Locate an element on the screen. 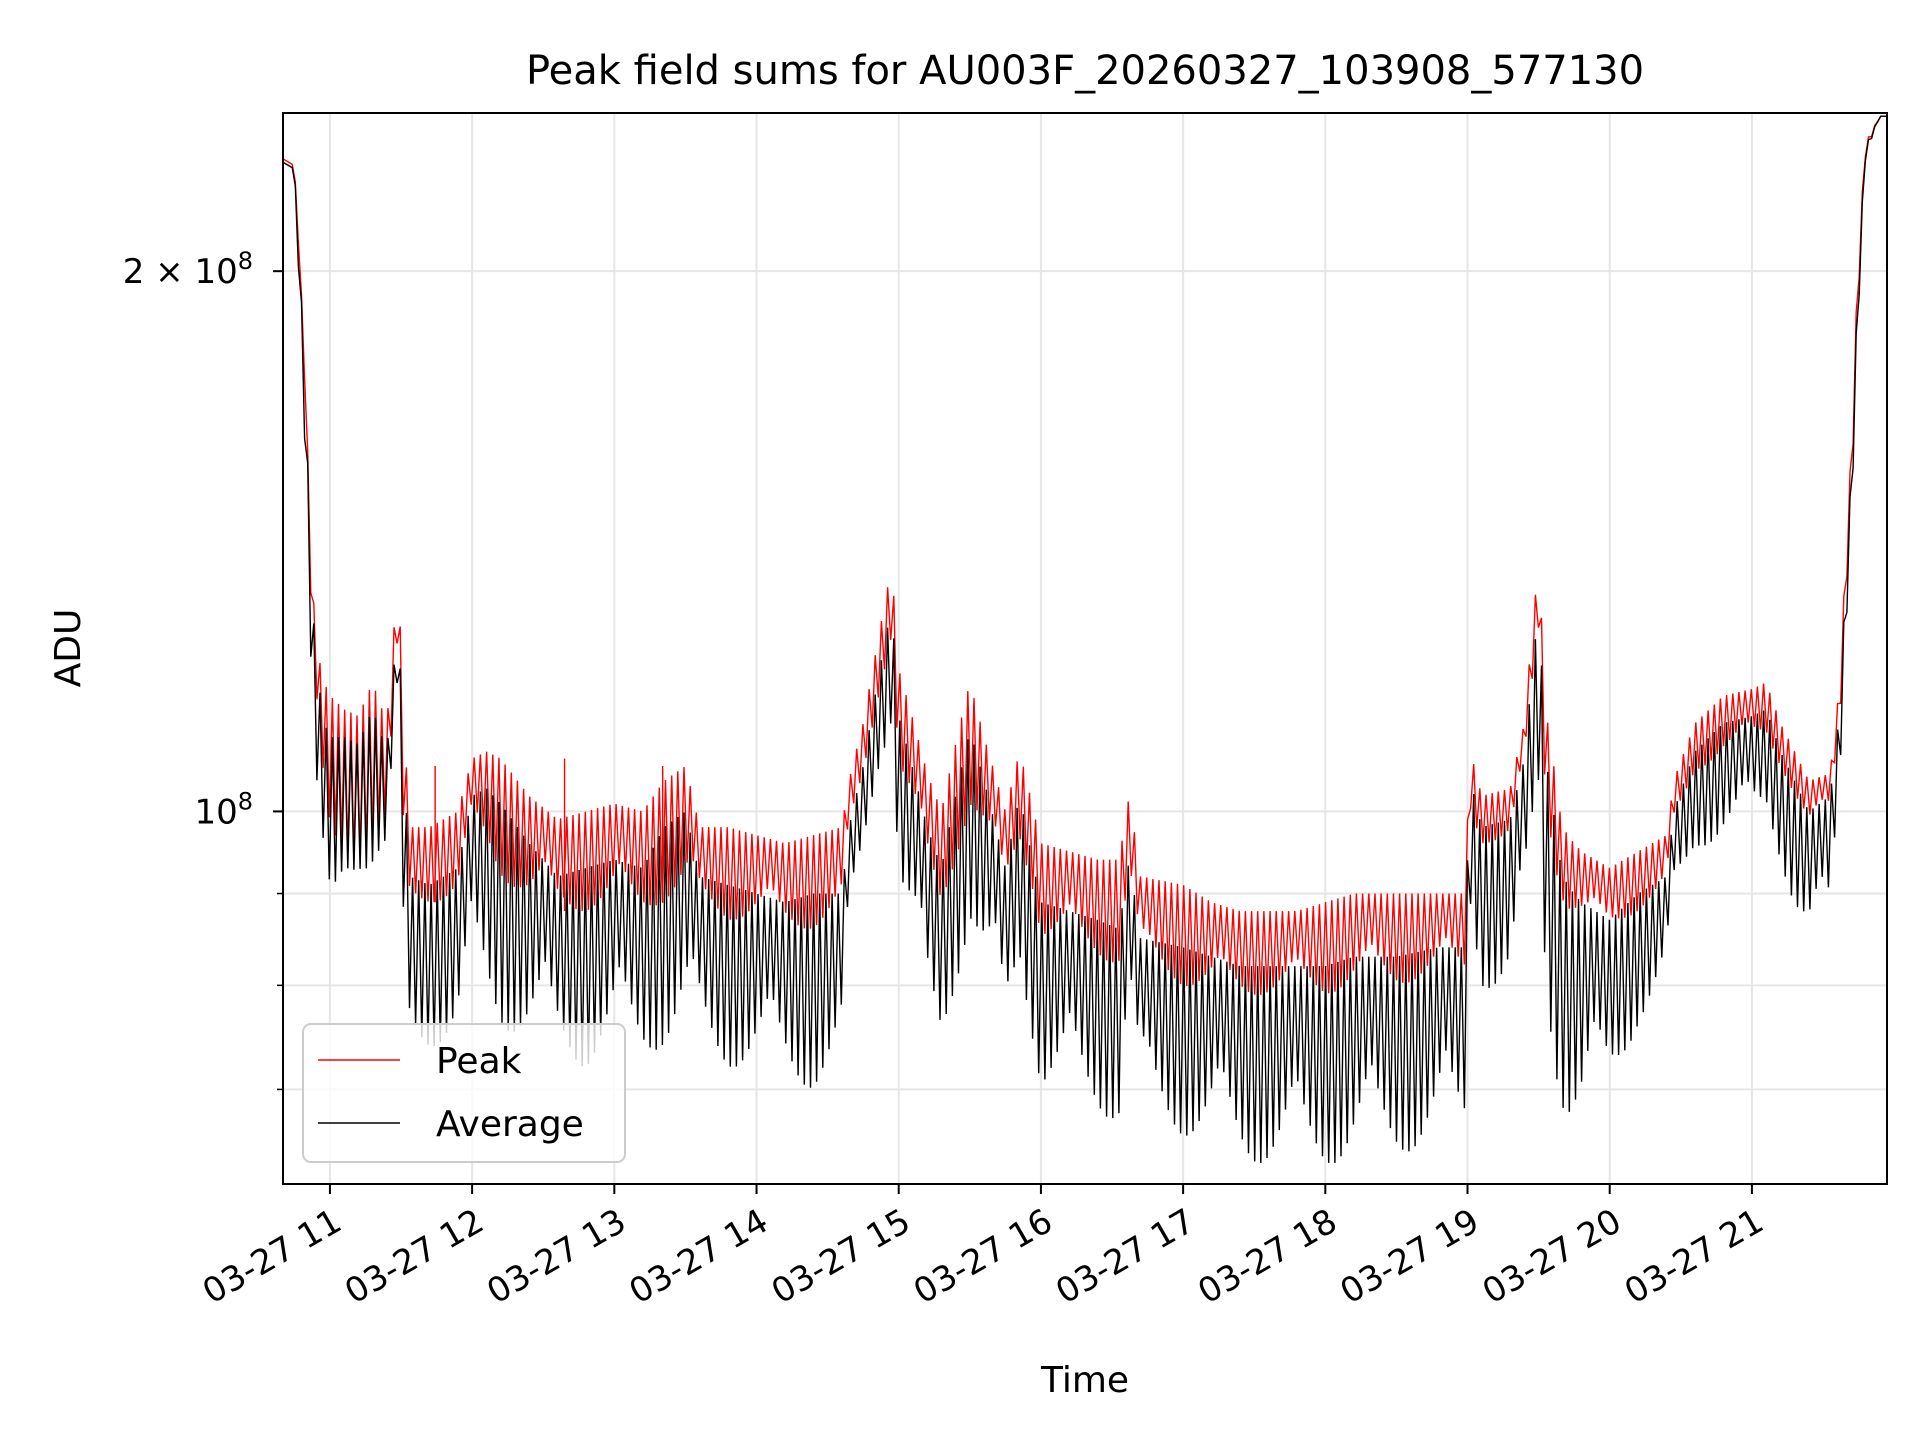 The image size is (1920, 1440). y-axis-label: ADU is located at coordinates (68, 648).